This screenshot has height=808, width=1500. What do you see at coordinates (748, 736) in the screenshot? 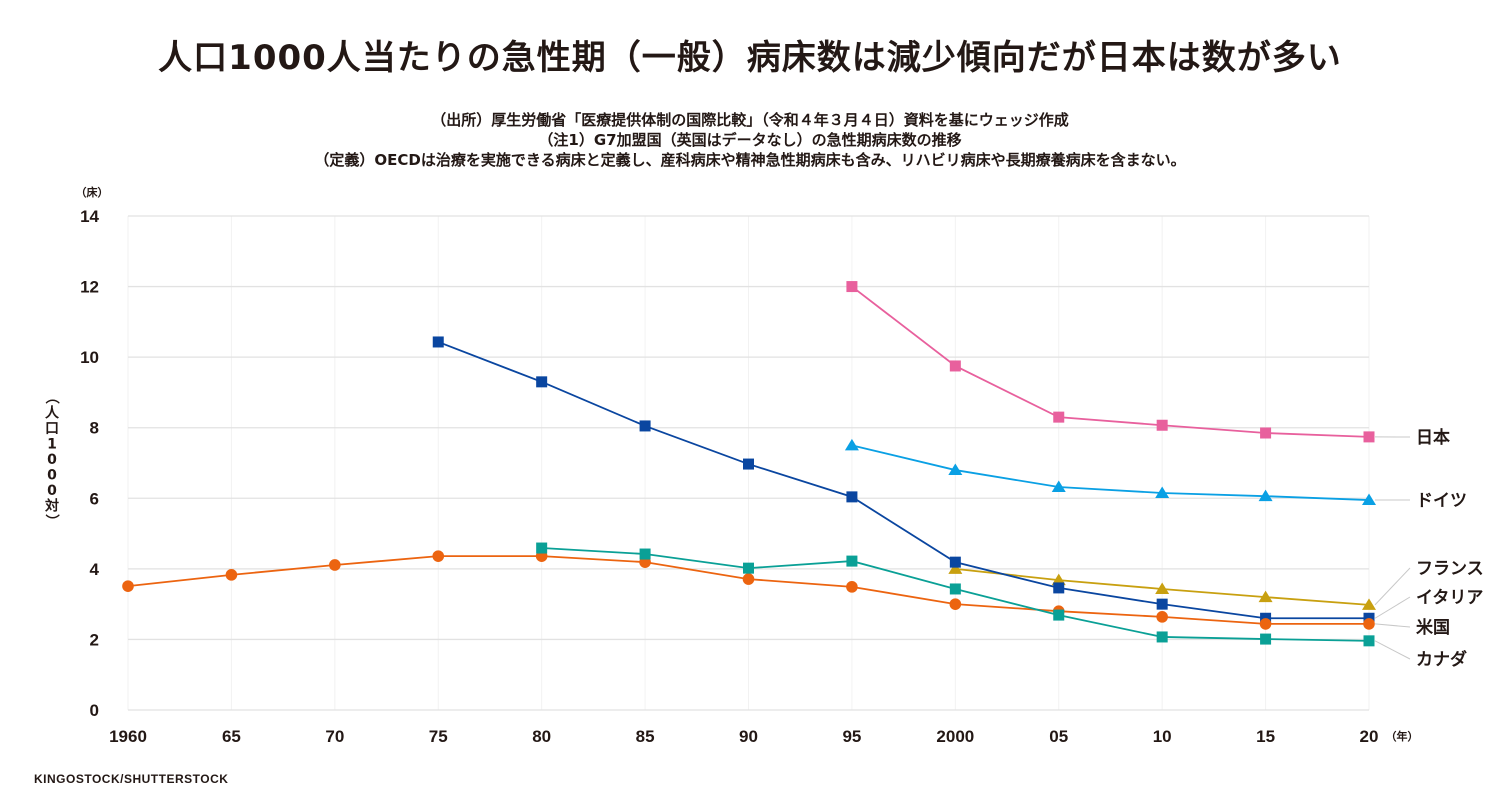
I see `x-tick-label: 90` at bounding box center [748, 736].